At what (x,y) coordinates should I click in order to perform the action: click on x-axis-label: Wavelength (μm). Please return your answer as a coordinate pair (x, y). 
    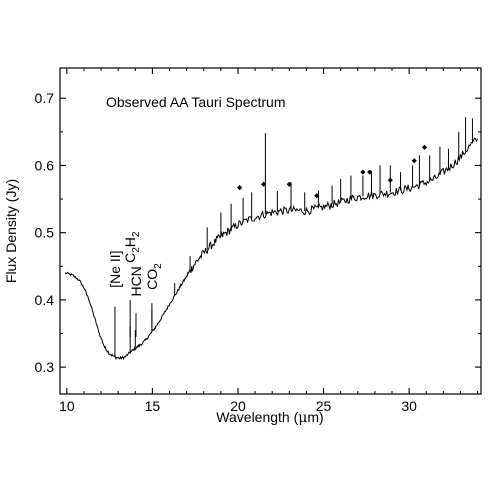
    Looking at the image, I should click on (269, 417).